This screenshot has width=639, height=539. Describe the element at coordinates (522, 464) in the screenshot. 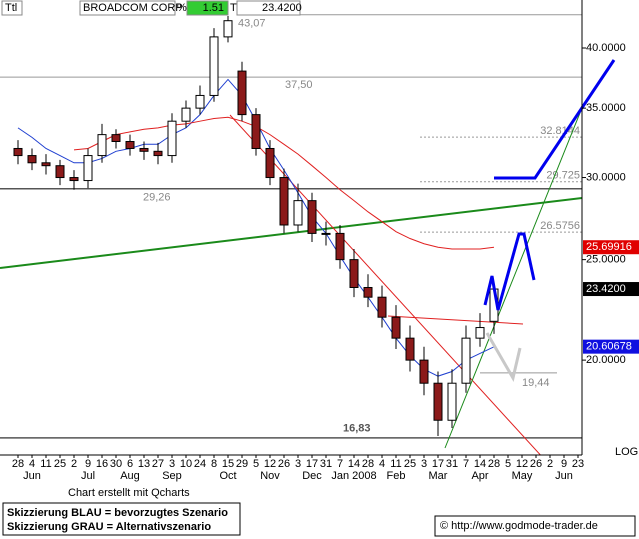

I see `x-tick-label: 12` at that location.